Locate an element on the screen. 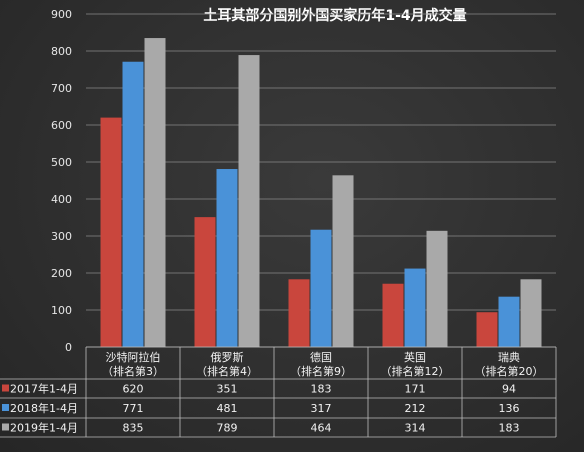 The width and height of the screenshot is (584, 452). chart-title: 土耳其部分国别外国买家历年1-4月成交量 is located at coordinates (334, 15).